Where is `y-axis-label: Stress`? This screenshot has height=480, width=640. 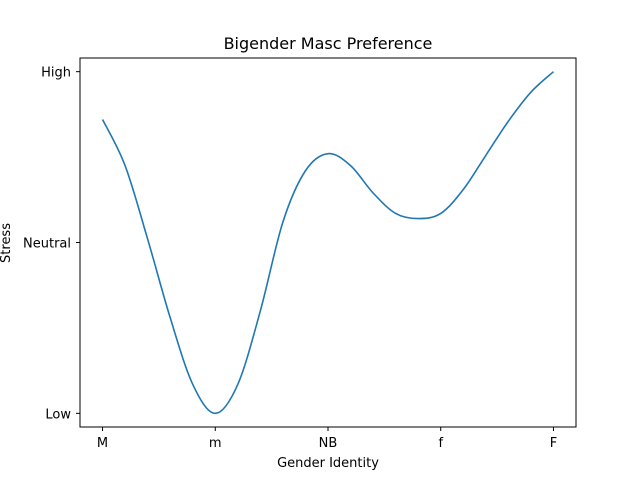 y-axis-label: Stress is located at coordinates (7, 243).